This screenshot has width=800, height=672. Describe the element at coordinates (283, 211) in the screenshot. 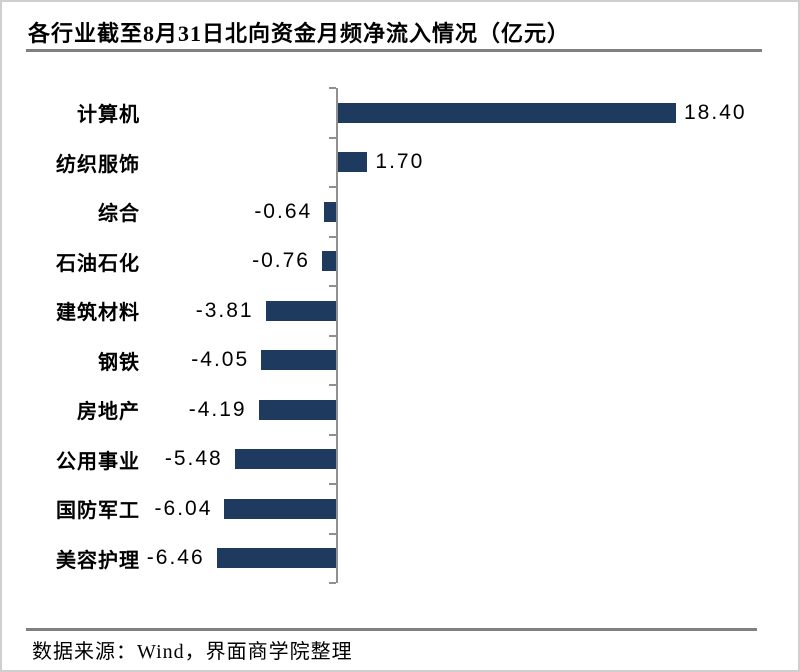

I see `value-label: -0.64` at that location.